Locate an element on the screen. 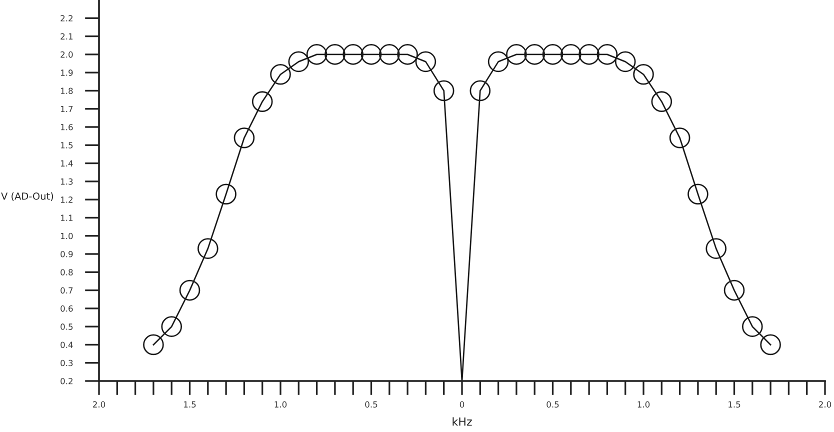 Image resolution: width=834 pixels, height=432 pixels. y-tick-label: 1.0 is located at coordinates (66, 236).